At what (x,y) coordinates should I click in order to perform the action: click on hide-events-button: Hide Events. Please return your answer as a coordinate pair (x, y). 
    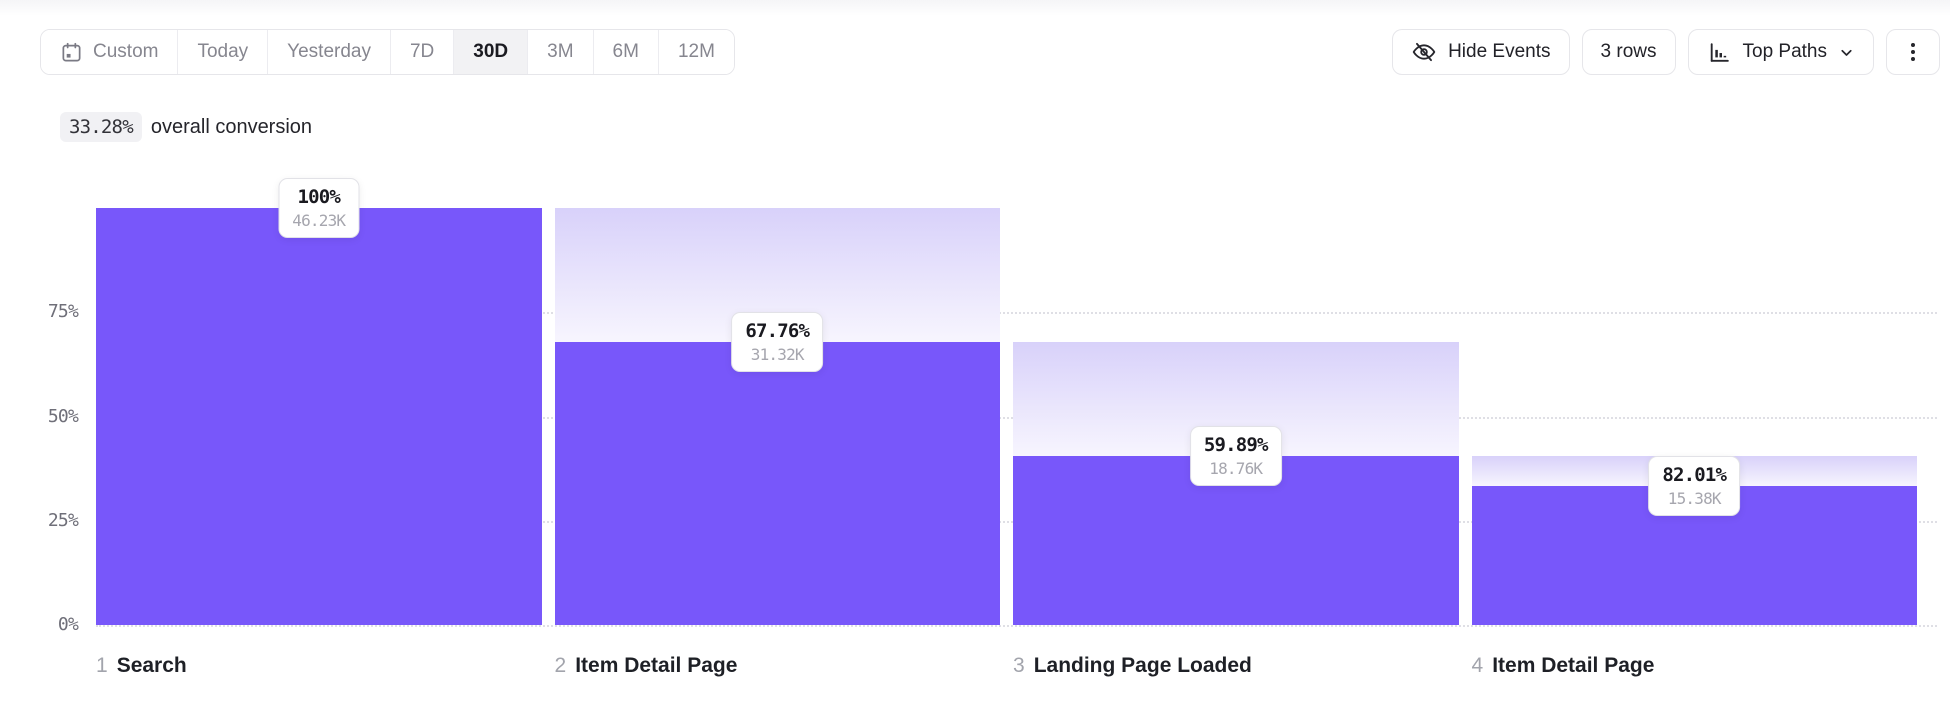
    Looking at the image, I should click on (1481, 52).